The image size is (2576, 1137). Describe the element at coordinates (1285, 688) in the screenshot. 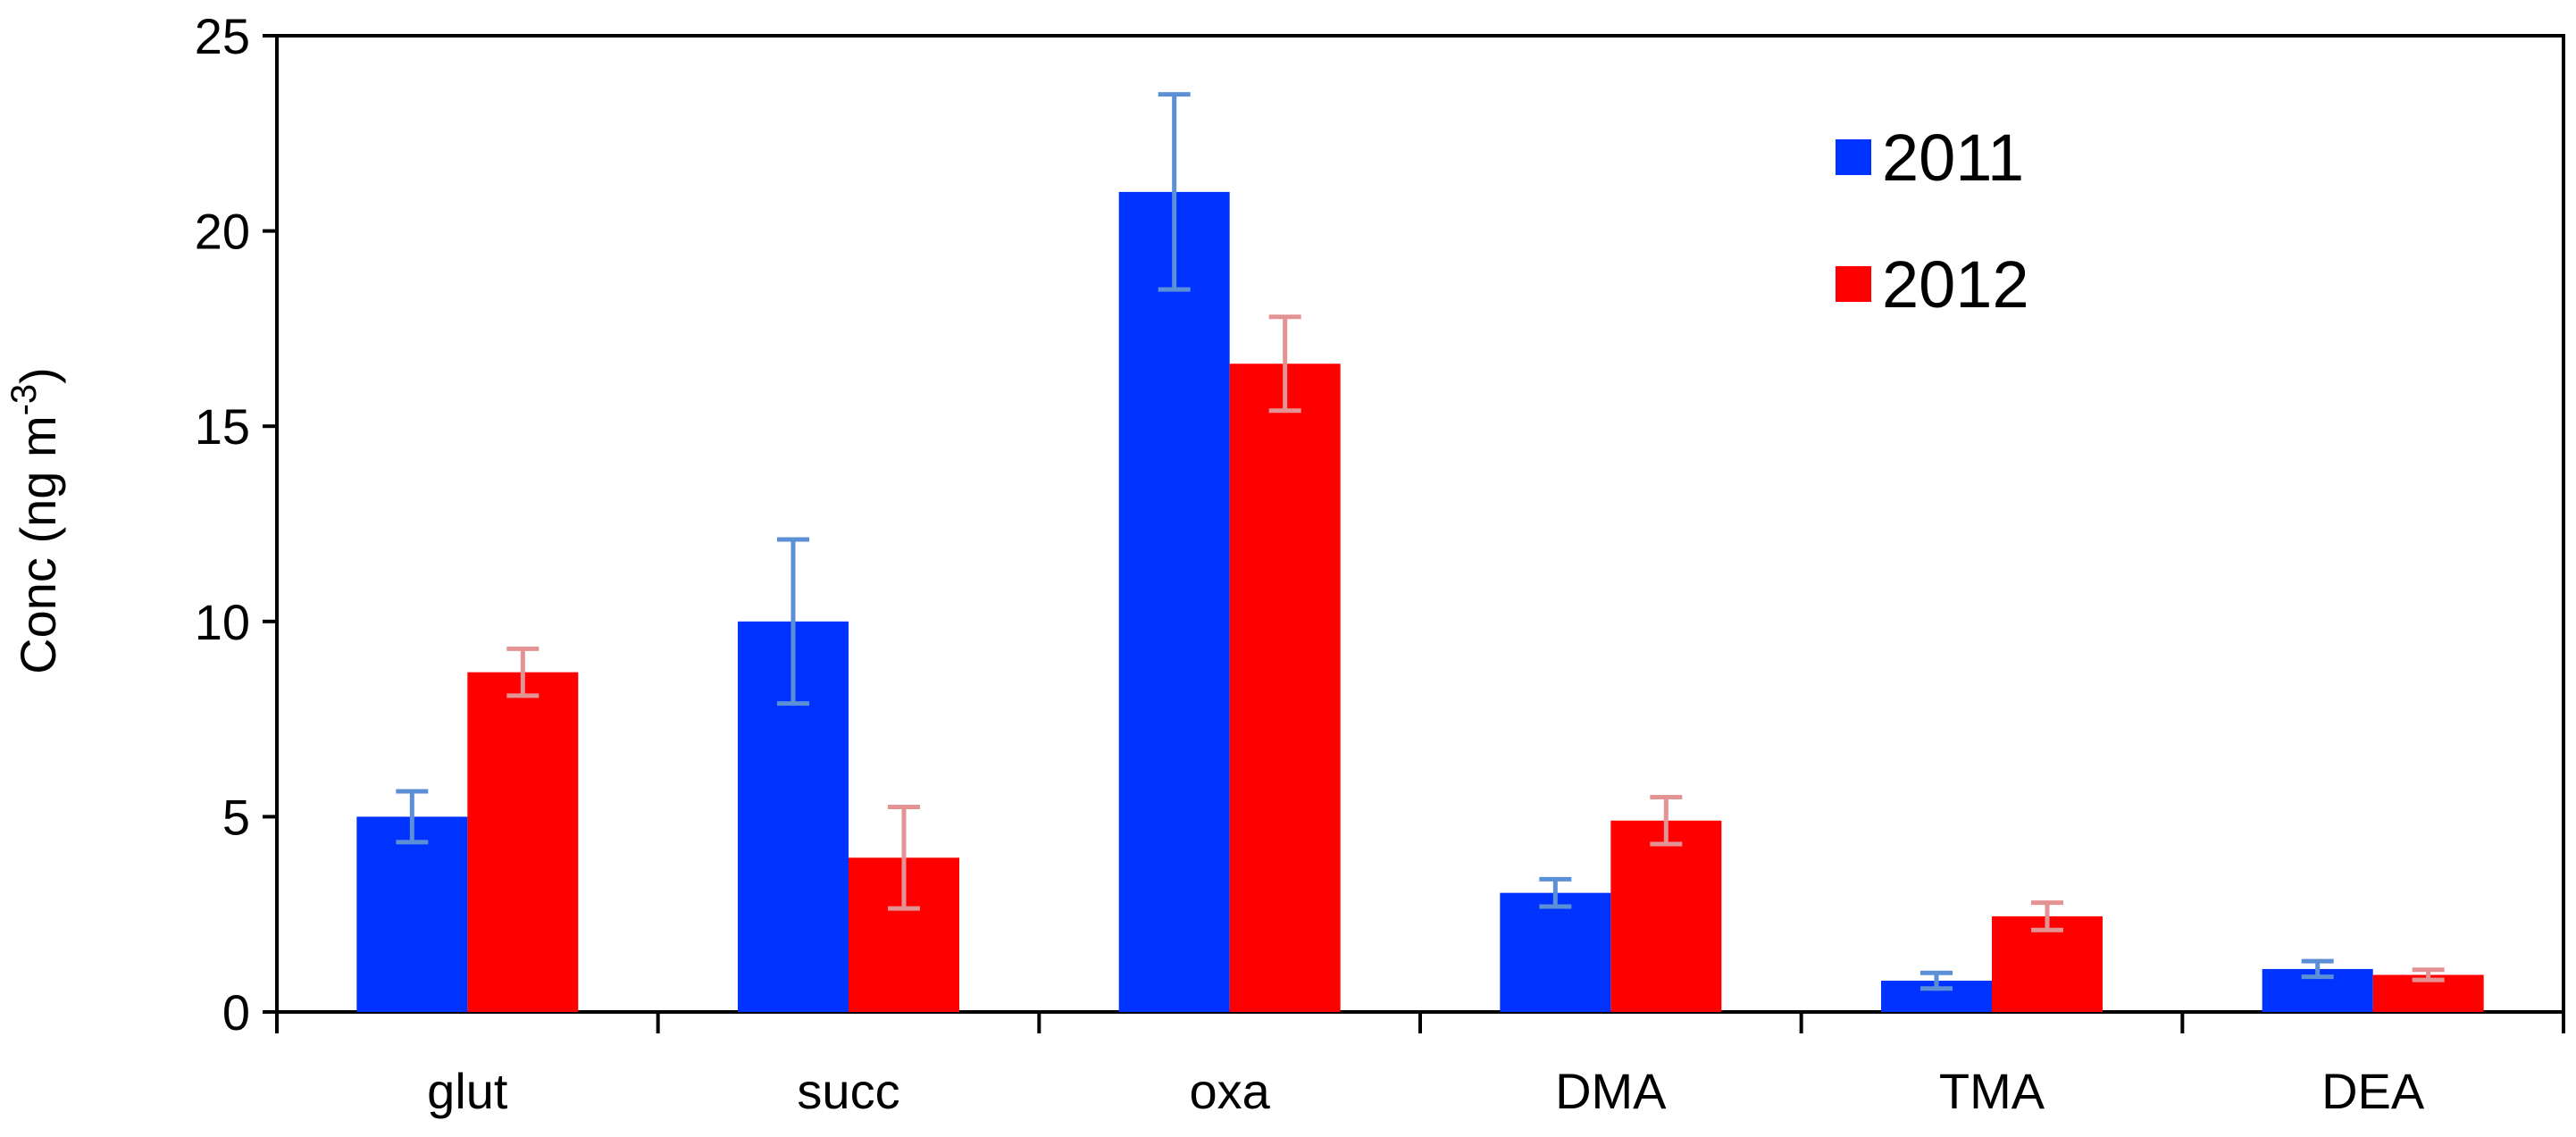

I see `bar-2012-oxa` at that location.